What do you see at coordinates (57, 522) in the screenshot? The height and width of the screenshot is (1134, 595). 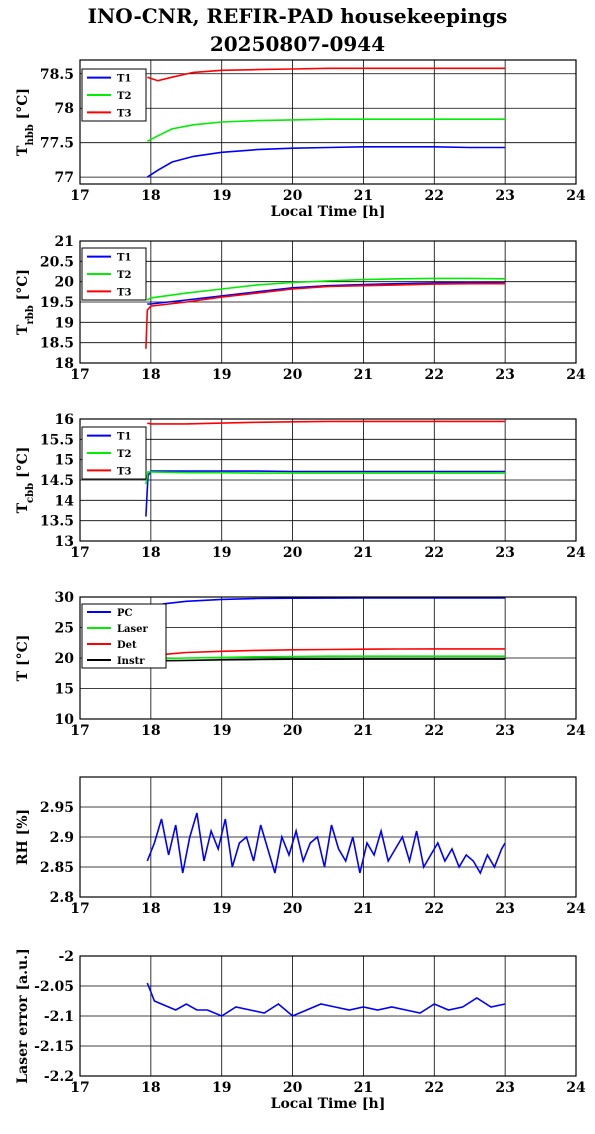 I see `y-tick-label: 13.5` at bounding box center [57, 522].